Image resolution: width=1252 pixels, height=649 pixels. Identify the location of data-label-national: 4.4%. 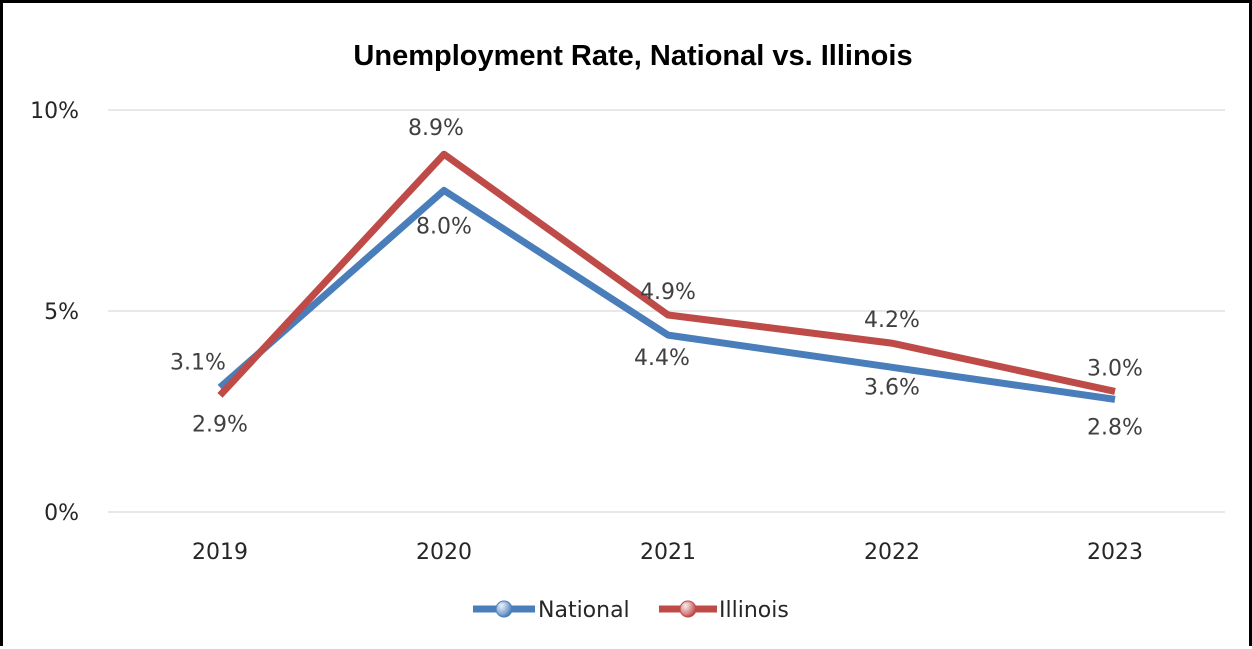
(662, 358).